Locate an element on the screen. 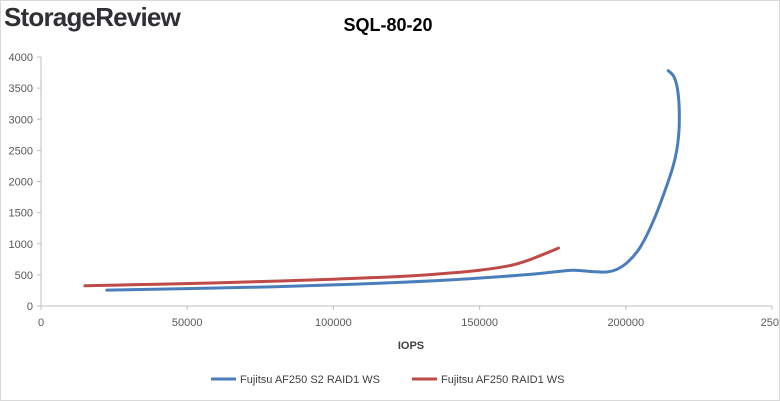 This screenshot has height=401, width=780. x-tick-label: 100000 is located at coordinates (333, 323).